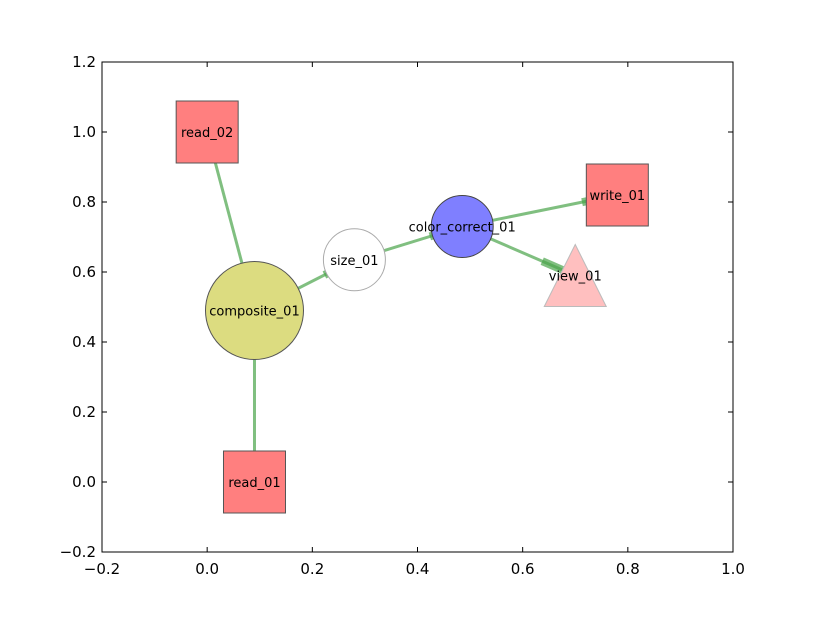 This screenshot has height=619, width=815. Describe the element at coordinates (84, 202) in the screenshot. I see `y-tick-label: 0.8` at that location.